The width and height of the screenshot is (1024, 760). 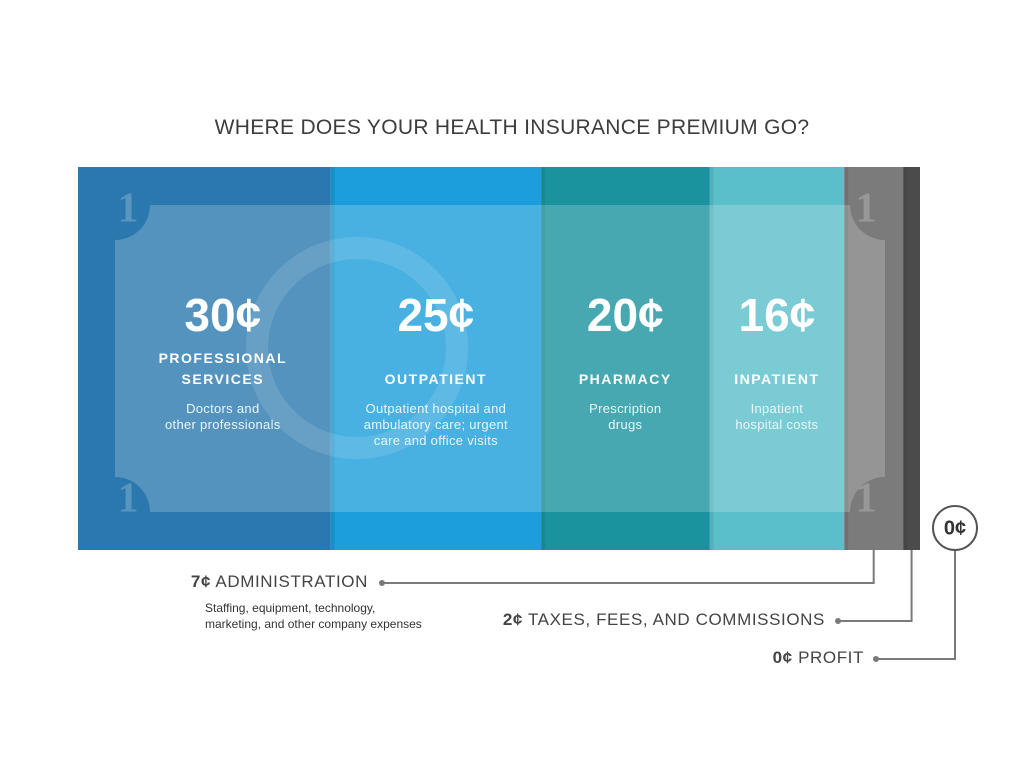 I want to click on category-label: OUTPATIENT, so click(x=436, y=379).